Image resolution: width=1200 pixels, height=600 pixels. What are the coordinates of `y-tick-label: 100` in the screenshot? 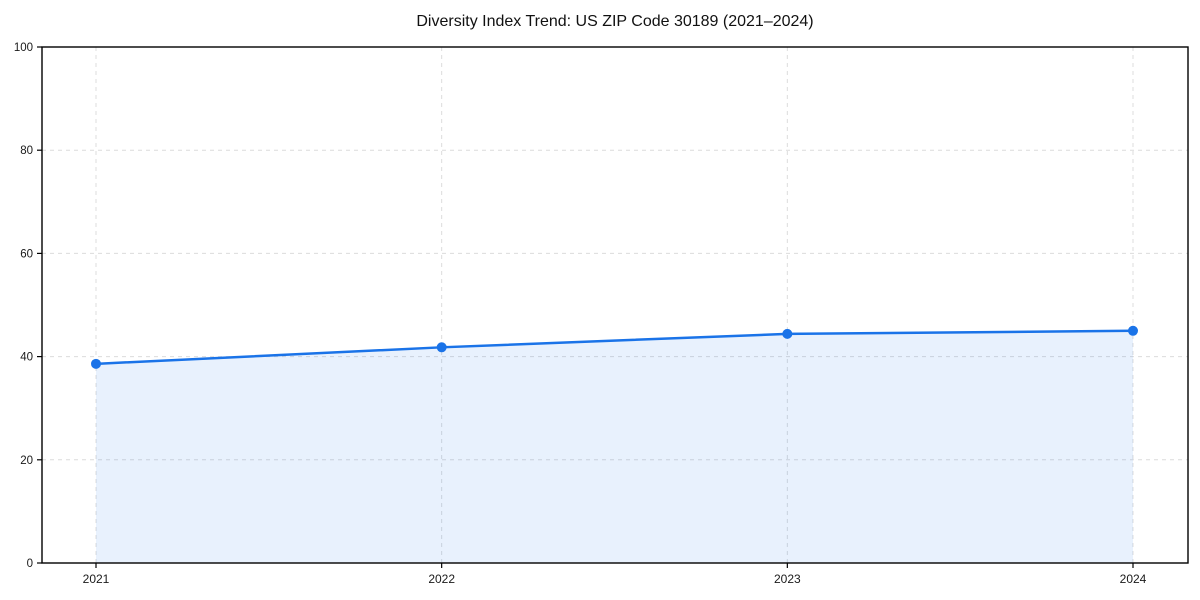 It's located at (23, 48).